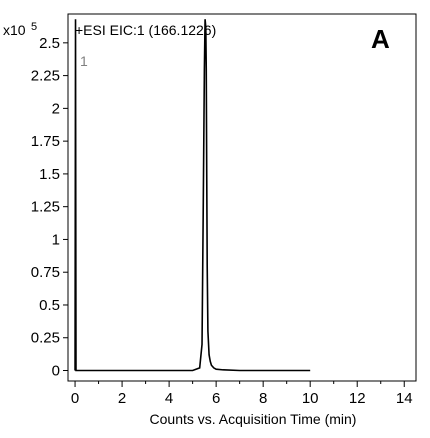 The height and width of the screenshot is (438, 430). I want to click on x-axis-label: Counts vs. Acquisition Time (min), so click(253, 419).